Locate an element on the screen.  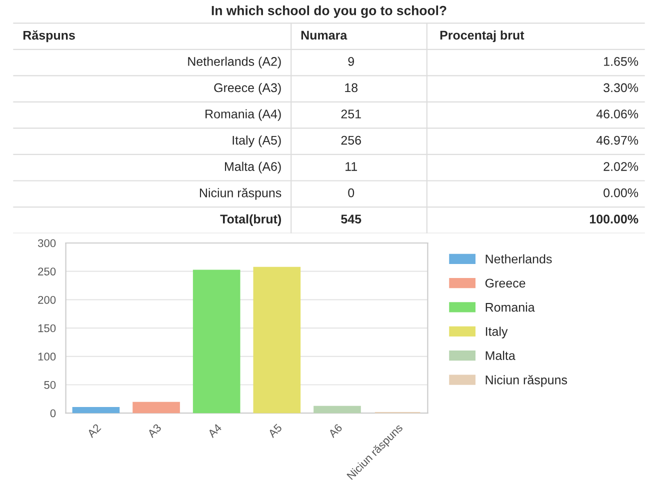
text: 0 is located at coordinates (351, 193).